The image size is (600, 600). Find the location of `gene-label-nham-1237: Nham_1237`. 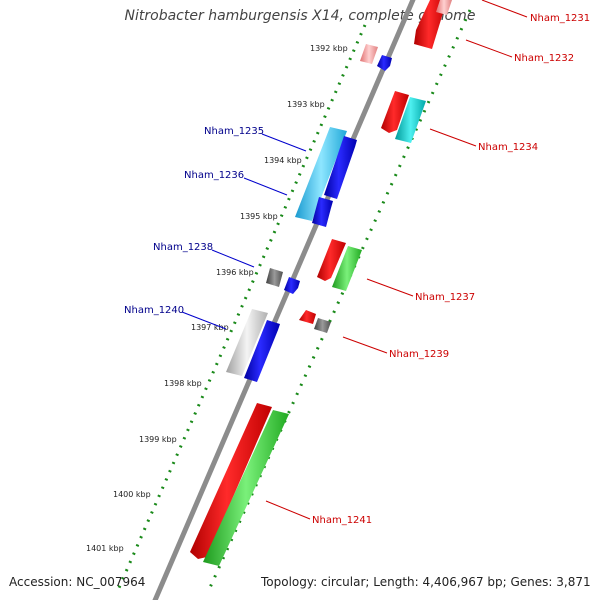

gene-label-nham-1237: Nham_1237 is located at coordinates (445, 297).